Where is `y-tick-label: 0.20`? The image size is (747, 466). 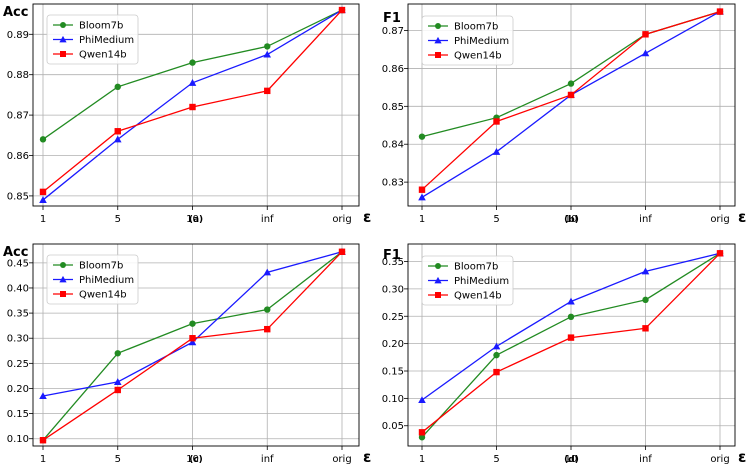
y-tick-label: 0.20 is located at coordinates (393, 344).